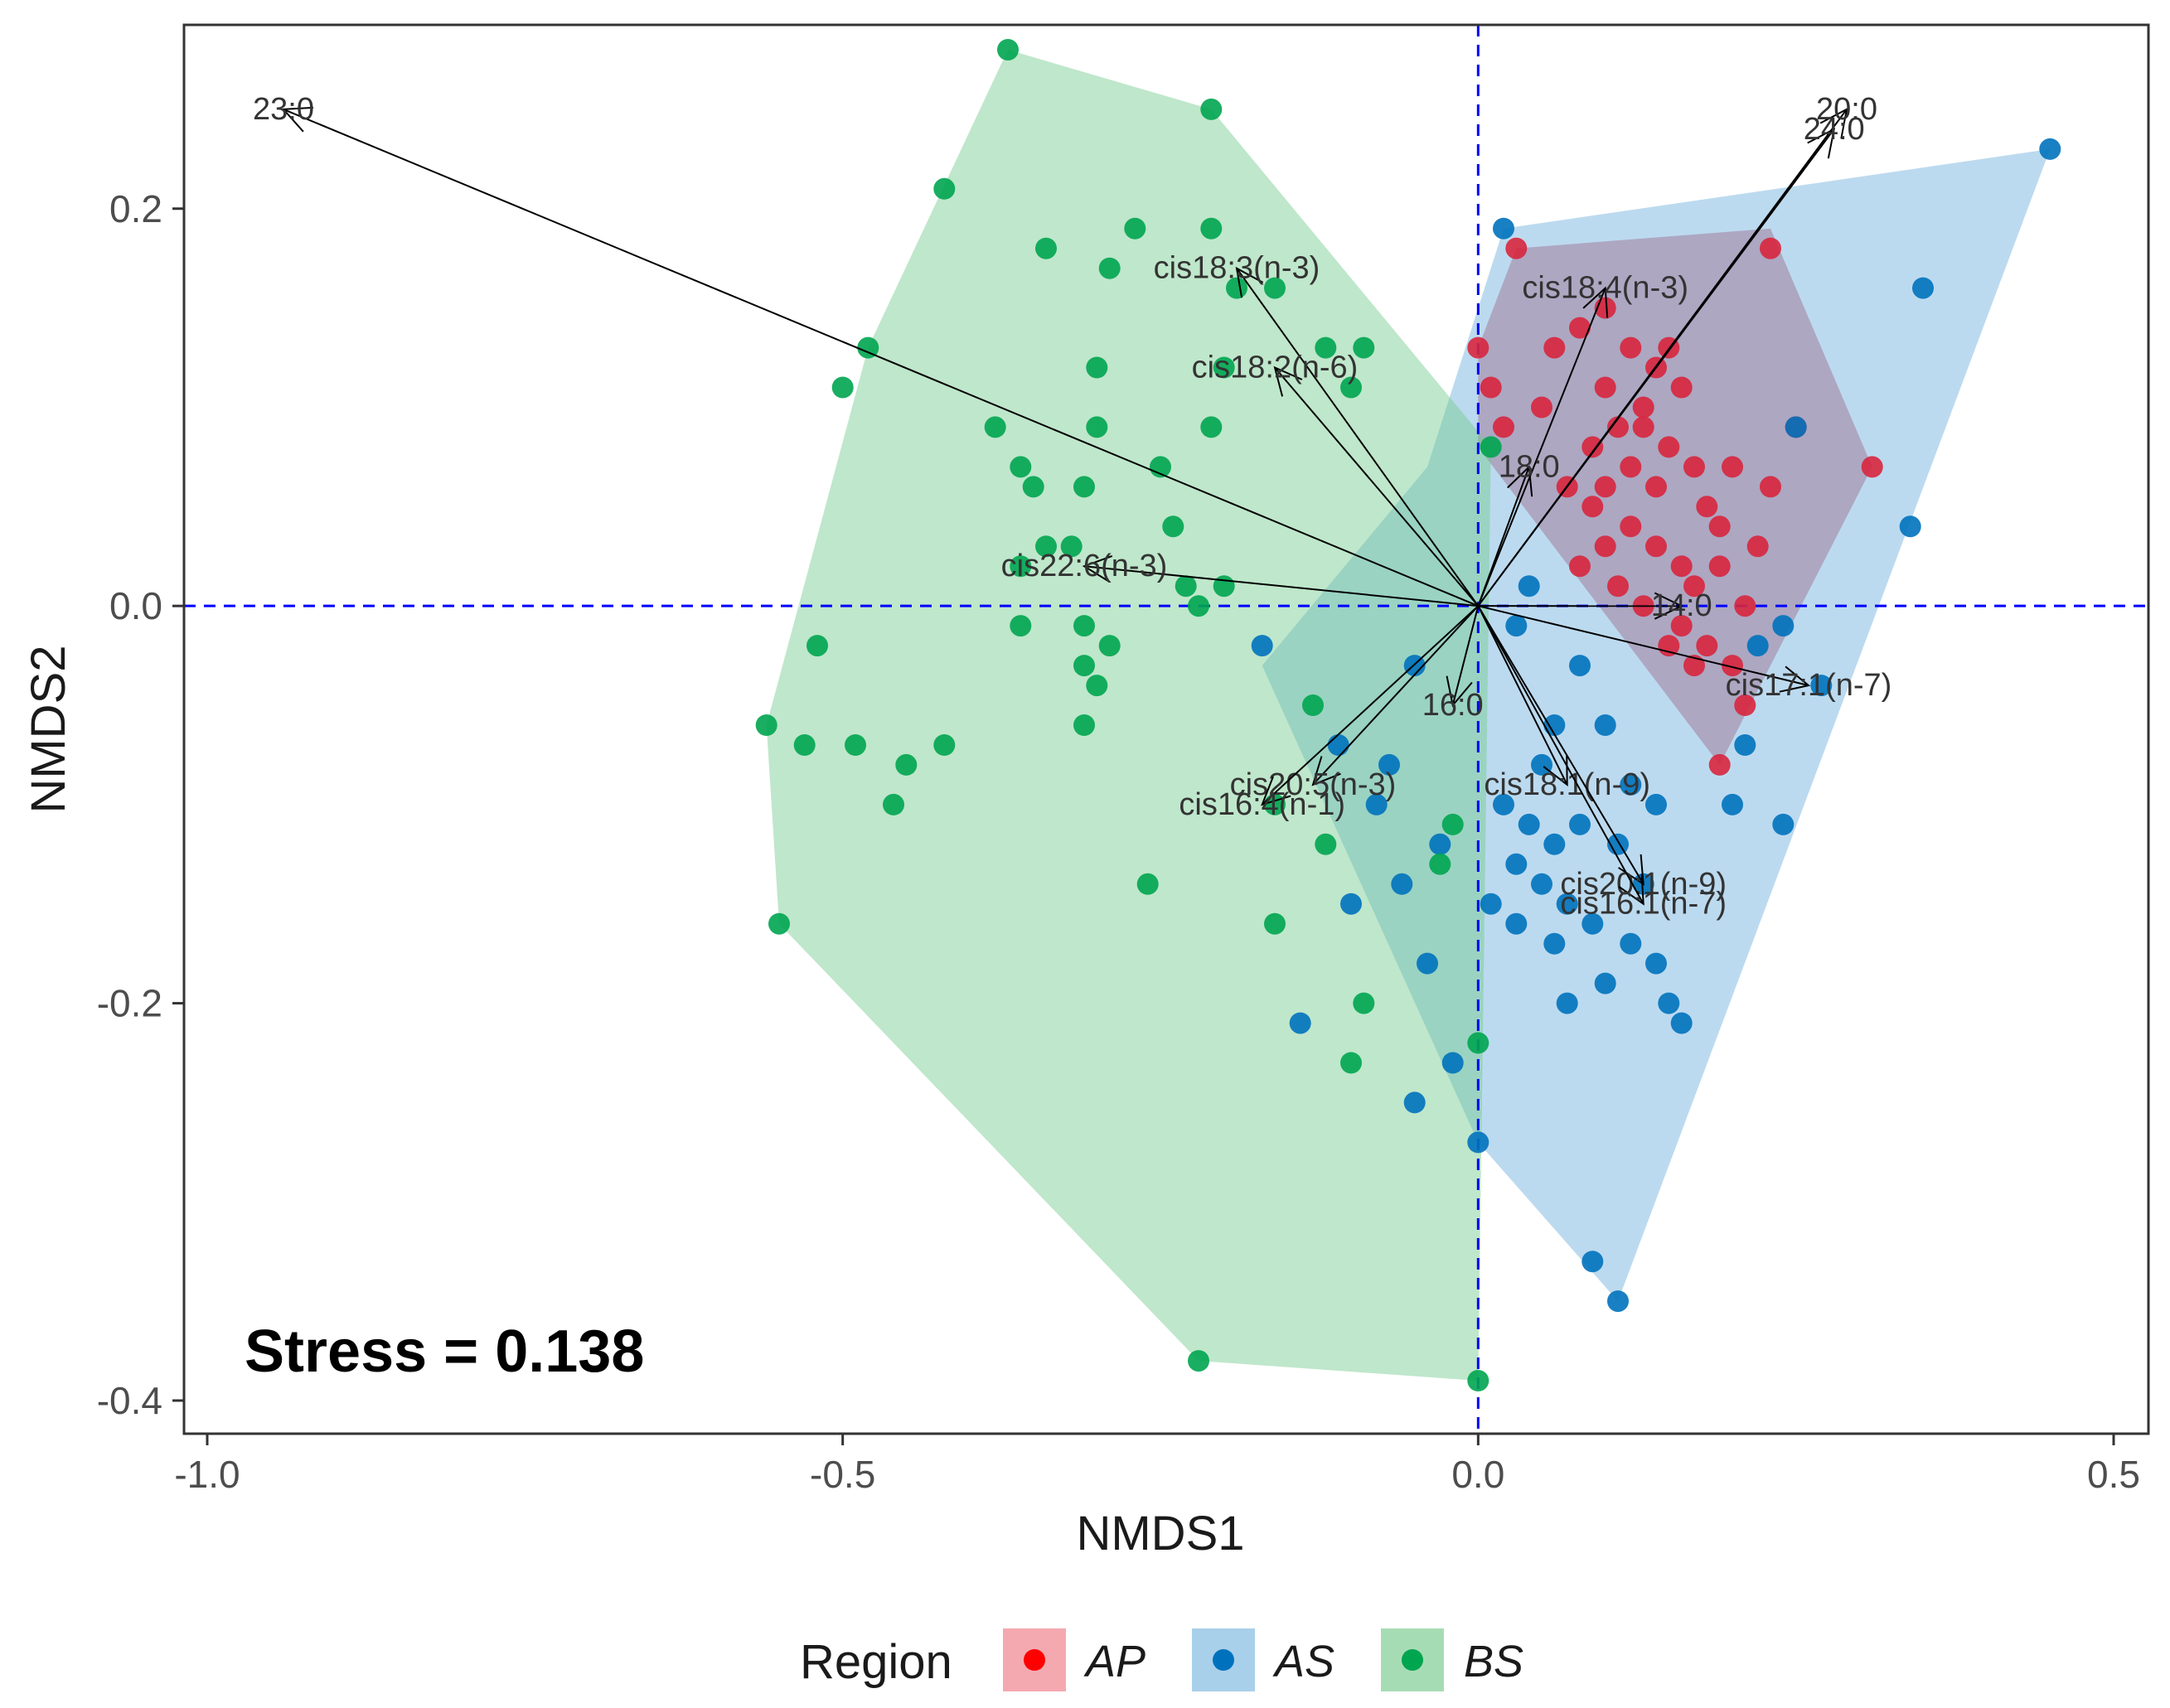 This screenshot has width=2170, height=1708. What do you see at coordinates (141, 805) in the screenshot?
I see `y-axis-ticks: 0.2 0.0 -0.2 -0.4` at bounding box center [141, 805].